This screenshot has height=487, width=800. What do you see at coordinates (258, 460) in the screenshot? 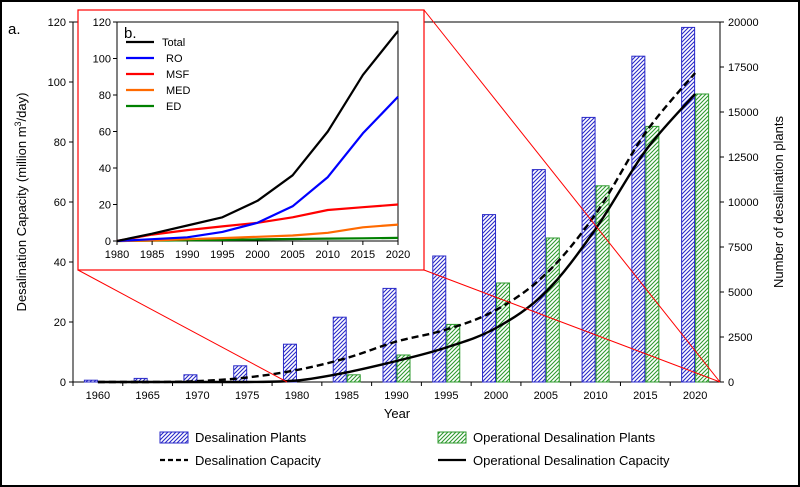
I see `legend-label-capacity: Desalination Capacity` at bounding box center [258, 460].